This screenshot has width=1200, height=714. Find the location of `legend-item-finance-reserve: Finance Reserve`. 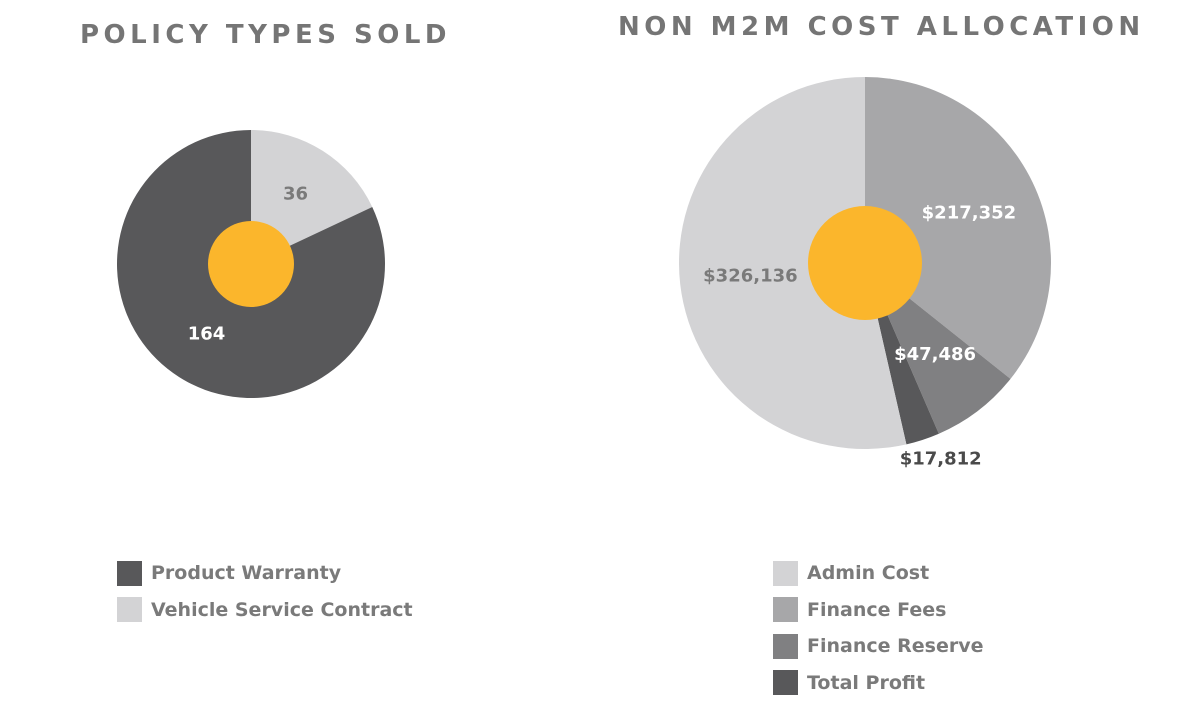

legend-item-finance-reserve: Finance Reserve is located at coordinates (878, 646).